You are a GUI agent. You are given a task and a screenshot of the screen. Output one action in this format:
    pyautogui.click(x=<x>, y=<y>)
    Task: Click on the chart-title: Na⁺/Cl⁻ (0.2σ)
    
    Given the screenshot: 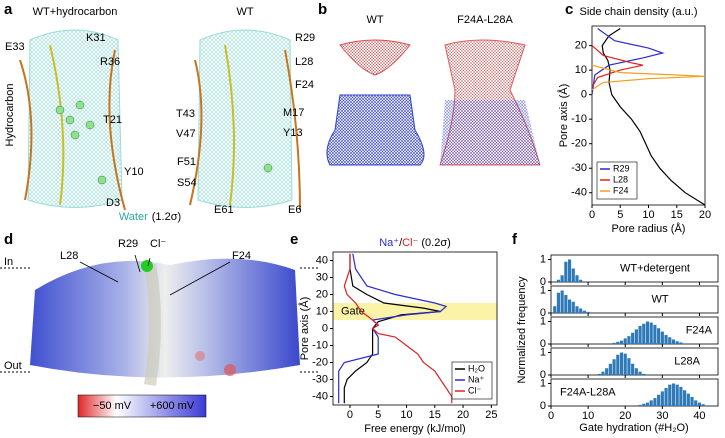 What is the action you would take?
    pyautogui.click(x=415, y=243)
    